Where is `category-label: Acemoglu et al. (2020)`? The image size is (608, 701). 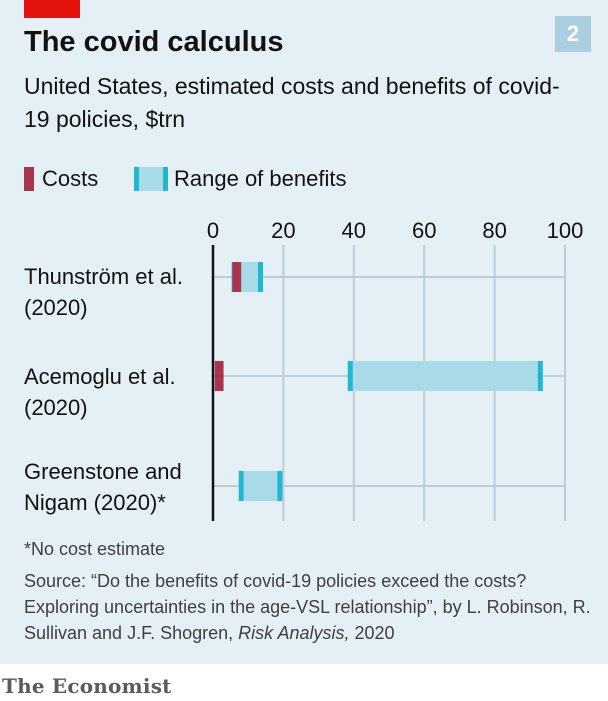 category-label: Acemoglu et al. (2020) is located at coordinates (119, 392).